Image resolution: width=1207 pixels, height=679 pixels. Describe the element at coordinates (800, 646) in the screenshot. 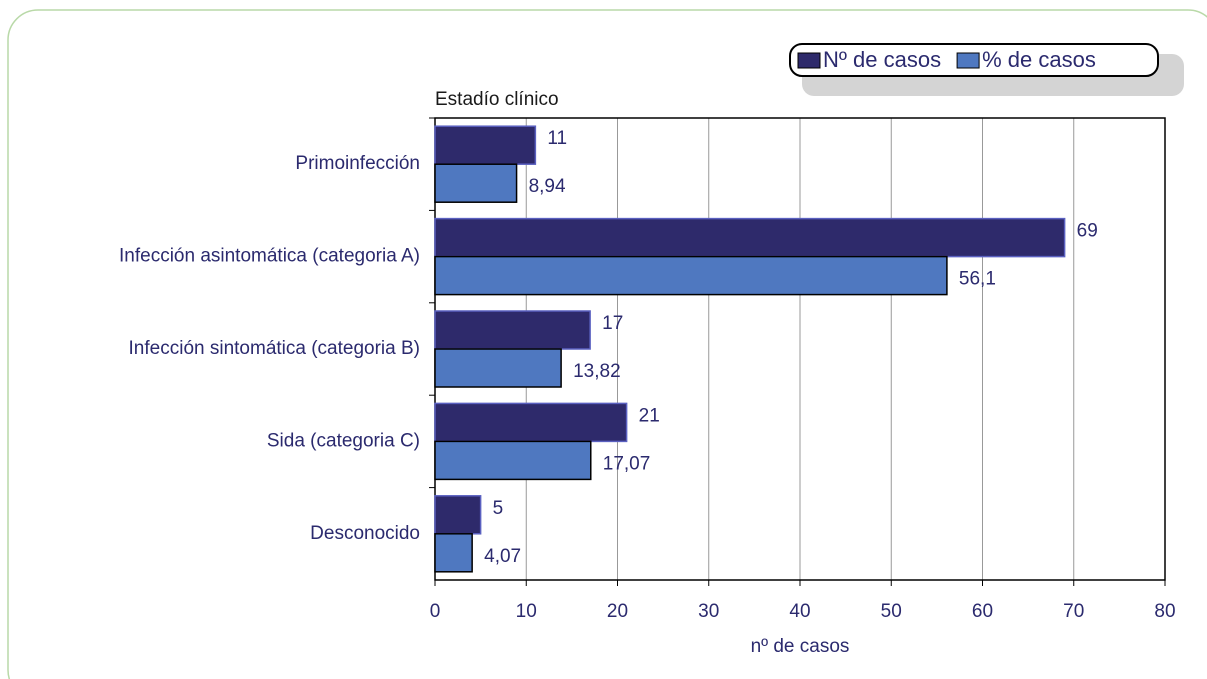

I see `x-axis-label: nº de casos` at that location.